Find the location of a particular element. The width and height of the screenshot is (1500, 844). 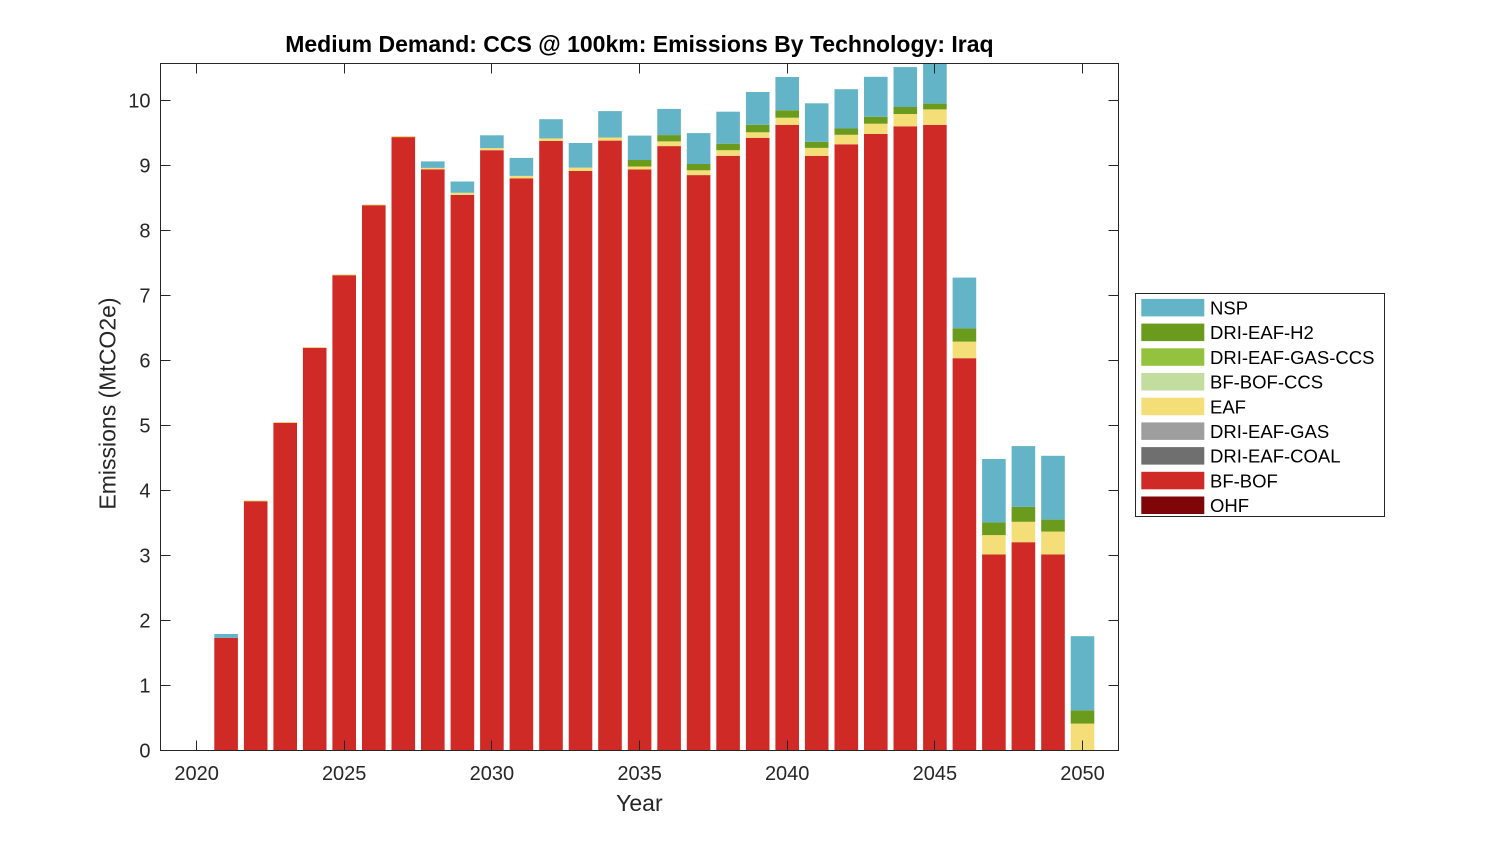

svg-text: OHF is located at coordinates (1229, 505).